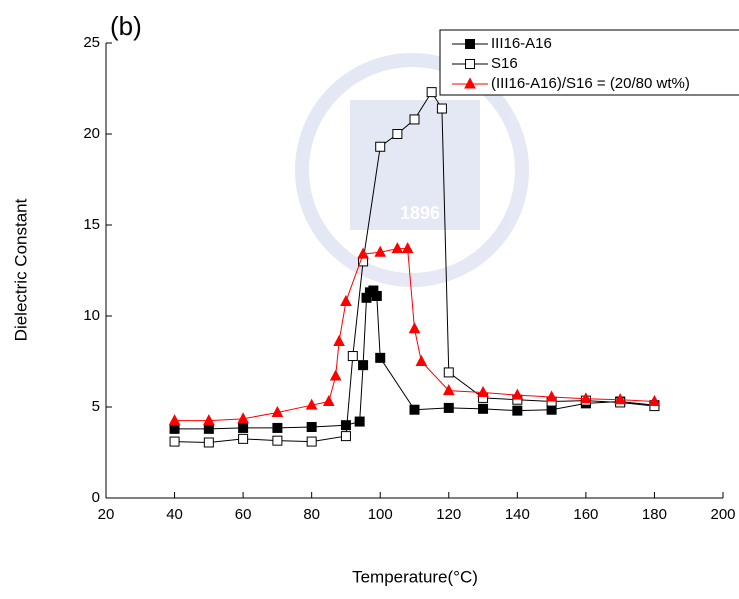 Image resolution: width=739 pixels, height=599 pixels. Describe the element at coordinates (722, 514) in the screenshot. I see `x-tick-label: 200` at that location.